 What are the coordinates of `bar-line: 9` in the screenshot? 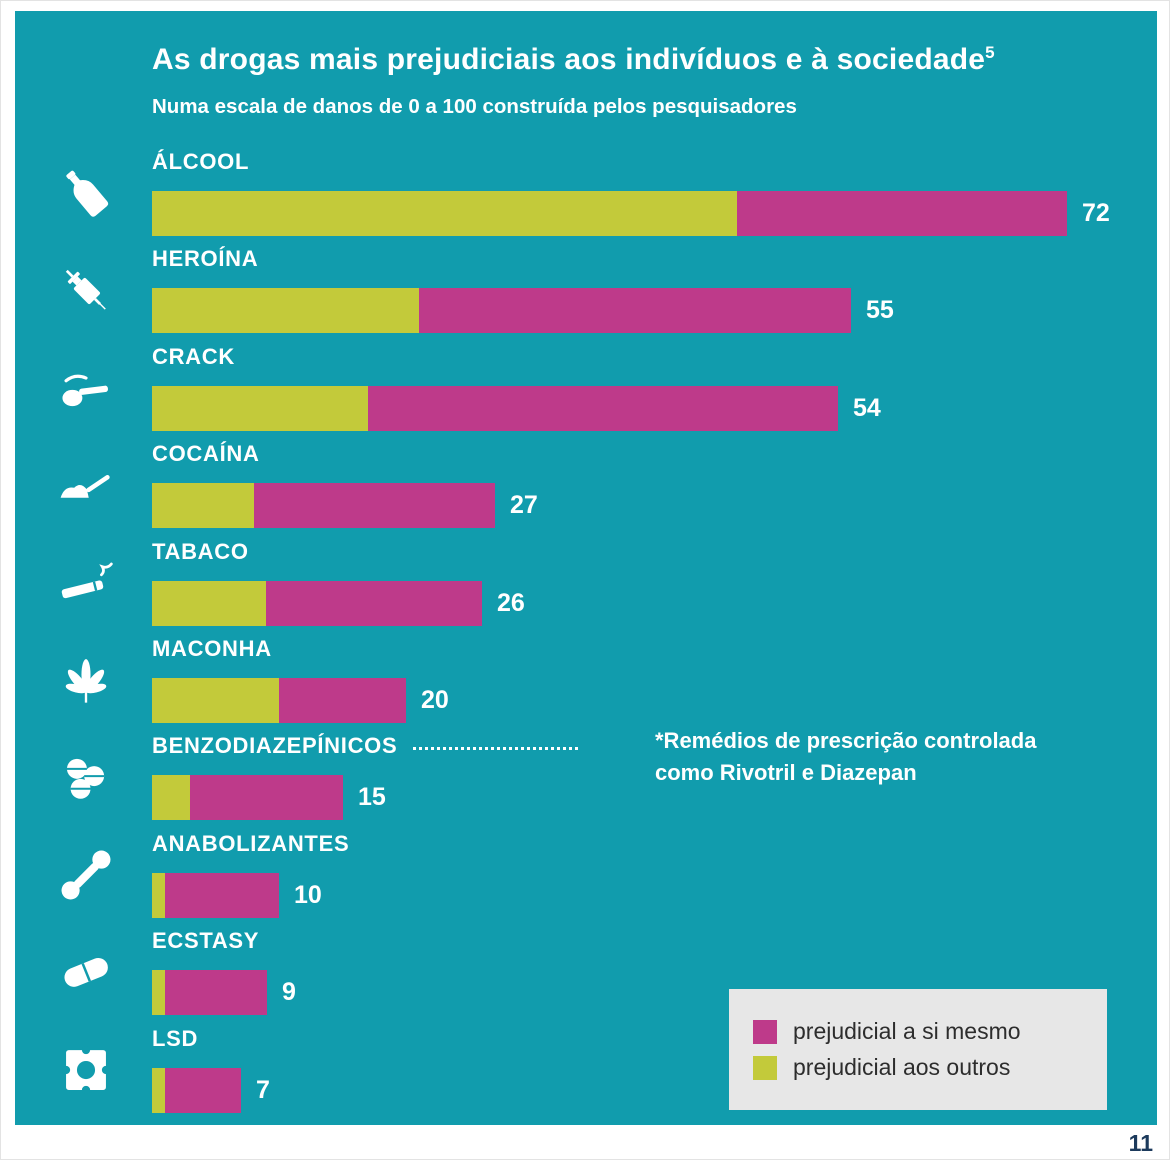 It's located at (224, 993).